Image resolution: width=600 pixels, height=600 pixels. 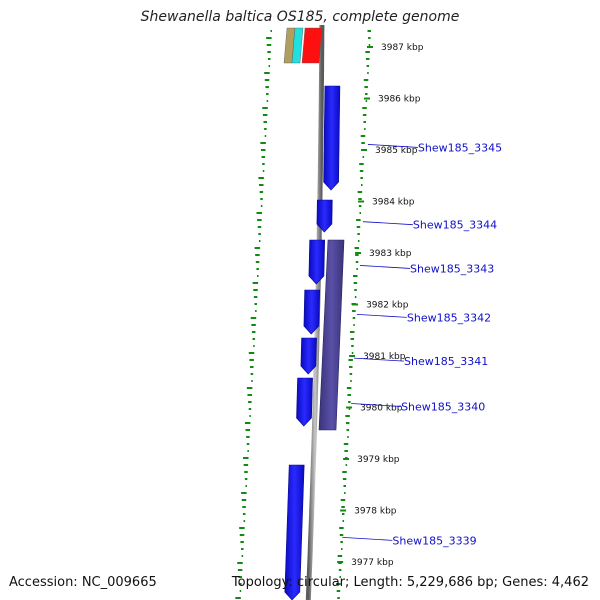 What do you see at coordinates (375, 512) in the screenshot?
I see `tick-label: 3978 kbp` at bounding box center [375, 512].